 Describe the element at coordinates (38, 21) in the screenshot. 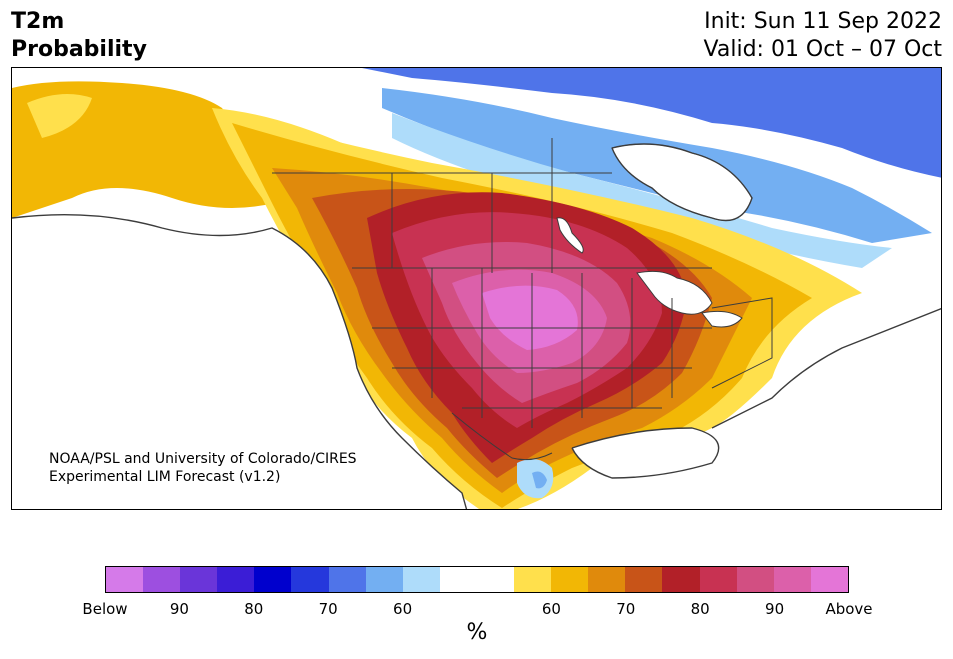

I see `title-line-1: T2m` at that location.